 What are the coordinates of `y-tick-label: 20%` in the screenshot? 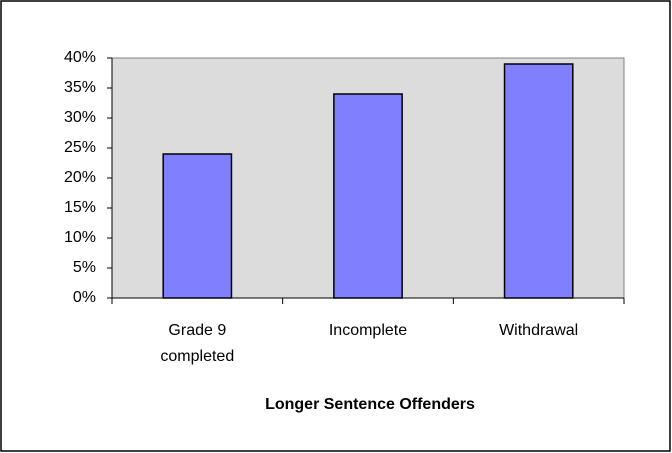 It's located at (80, 177).